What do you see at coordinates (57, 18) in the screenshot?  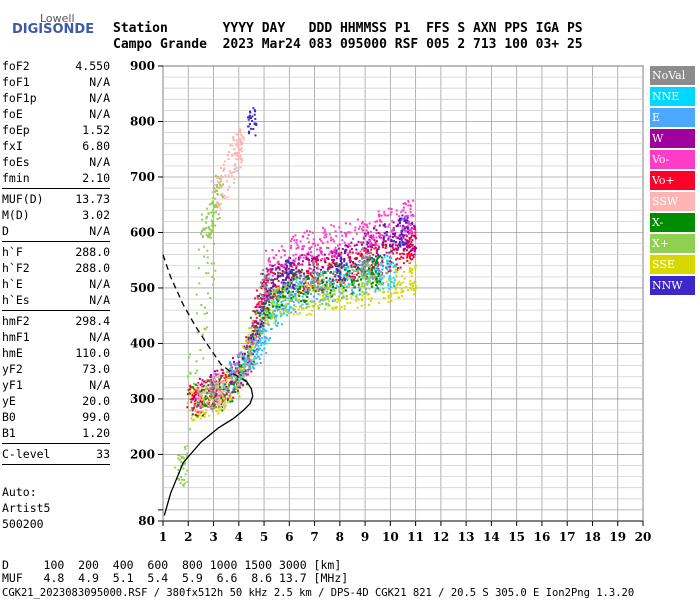 I see `logo-lowell-text: Lowell` at bounding box center [57, 18].